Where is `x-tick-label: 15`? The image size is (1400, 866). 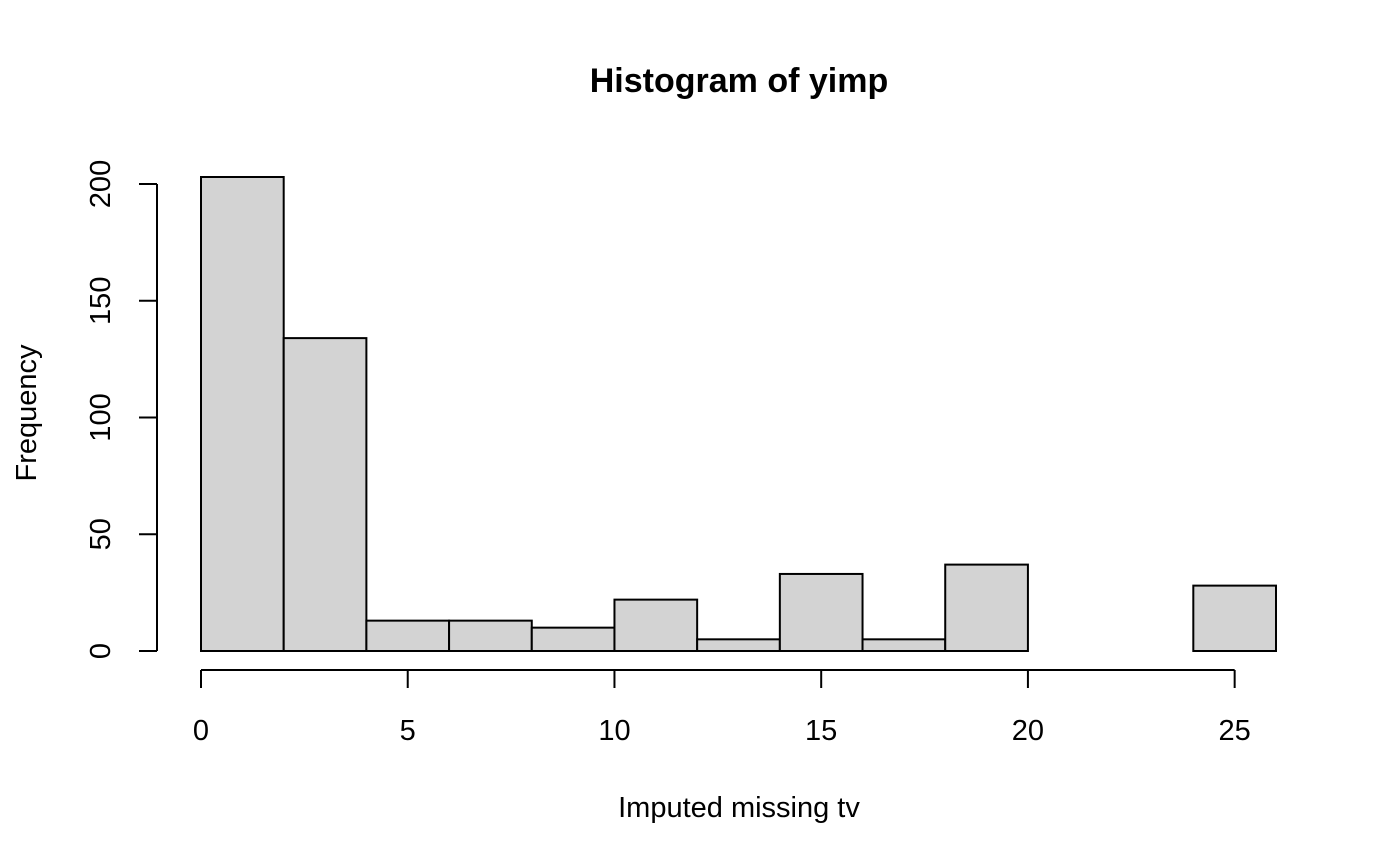
x-tick-label: 15 is located at coordinates (821, 731).